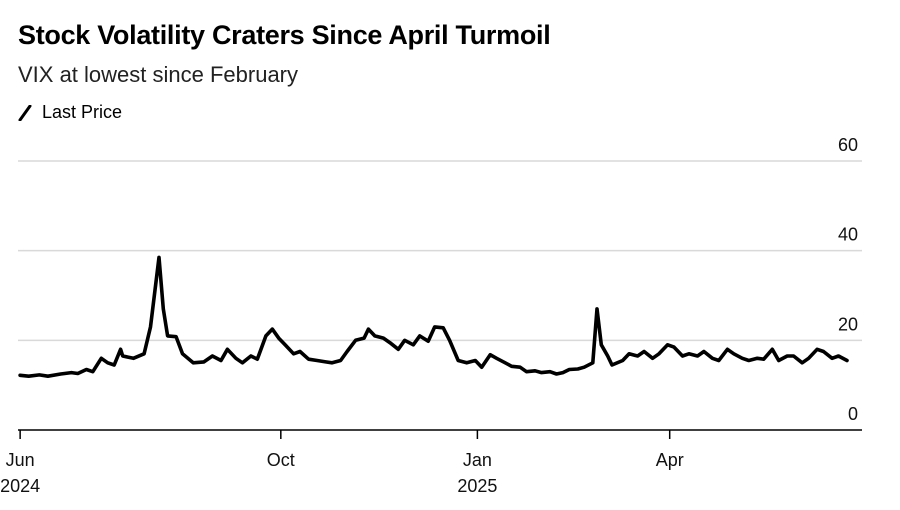 Image resolution: width=900 pixels, height=510 pixels. What do you see at coordinates (848, 145) in the screenshot?
I see `y-tick-label: 60` at bounding box center [848, 145].